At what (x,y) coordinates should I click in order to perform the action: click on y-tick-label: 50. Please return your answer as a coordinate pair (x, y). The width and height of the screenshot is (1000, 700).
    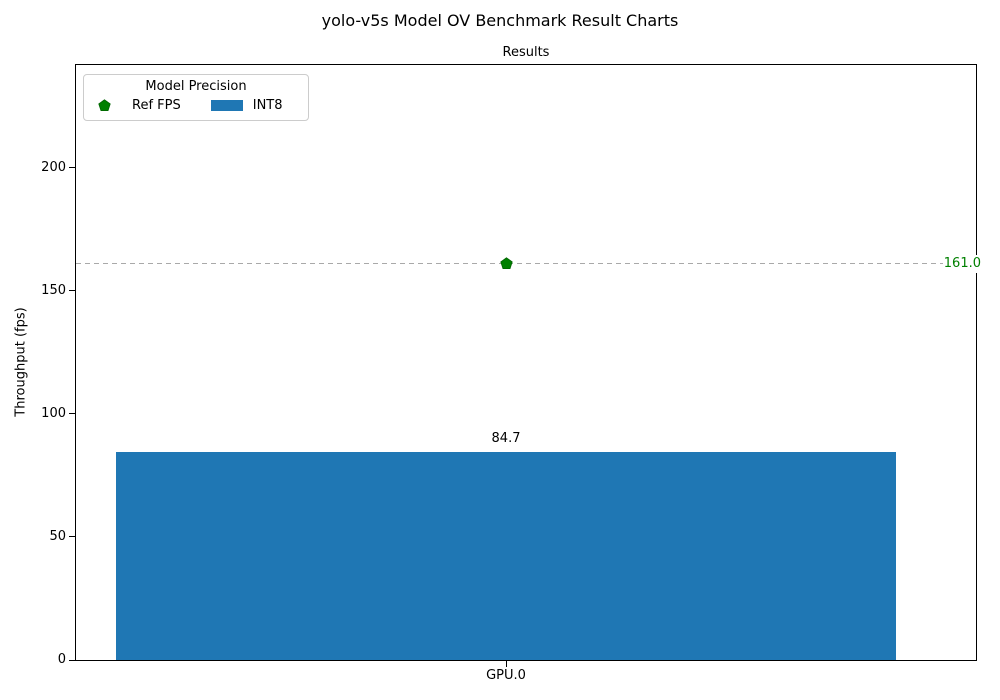
    Looking at the image, I should click on (57, 536).